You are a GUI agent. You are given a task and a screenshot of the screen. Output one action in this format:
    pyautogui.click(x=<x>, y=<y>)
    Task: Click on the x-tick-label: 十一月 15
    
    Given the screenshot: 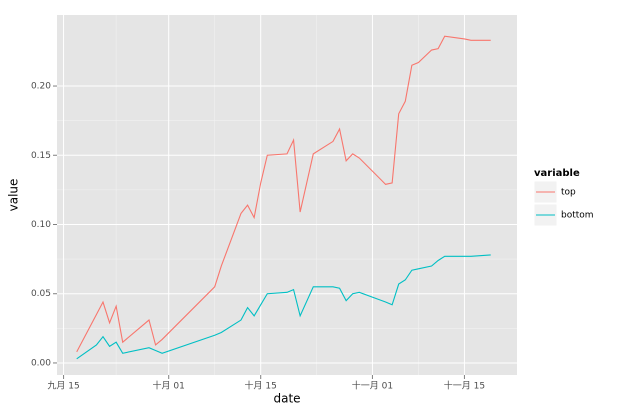 What is the action you would take?
    pyautogui.click(x=464, y=386)
    